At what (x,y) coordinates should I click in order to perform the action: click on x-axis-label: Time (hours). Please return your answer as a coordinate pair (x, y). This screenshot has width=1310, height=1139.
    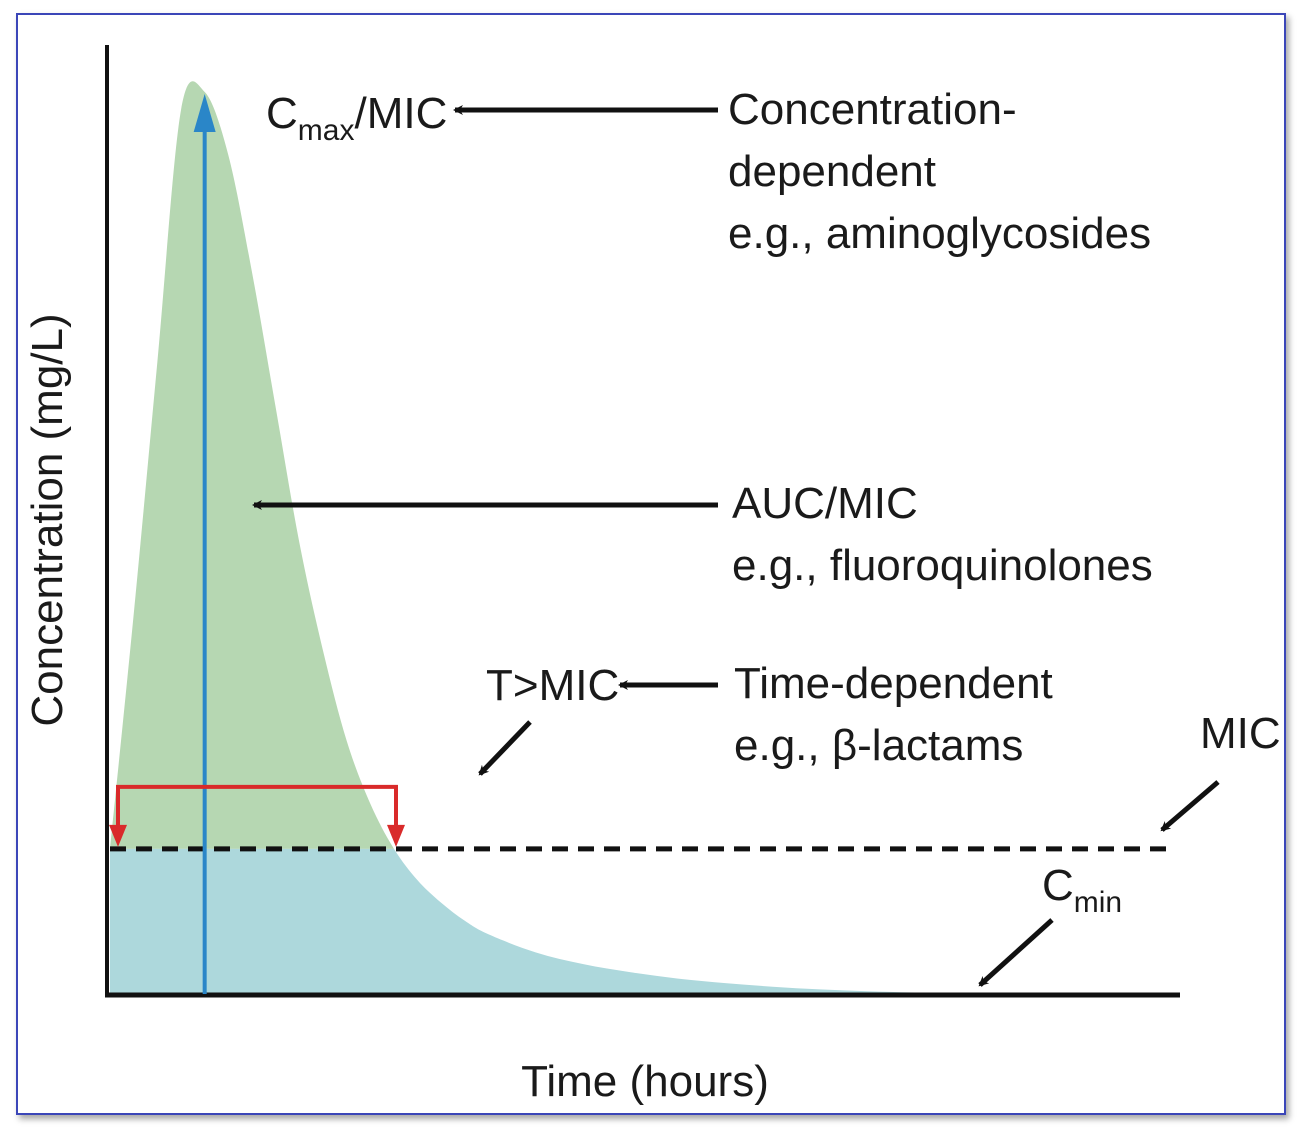
    Looking at the image, I should click on (645, 1081).